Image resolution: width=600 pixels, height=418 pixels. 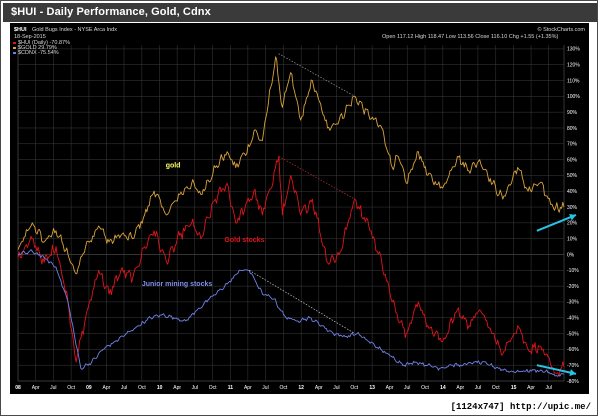 I want to click on annotations: gold Gold stocks Junior mining stocks, so click(x=203, y=226).